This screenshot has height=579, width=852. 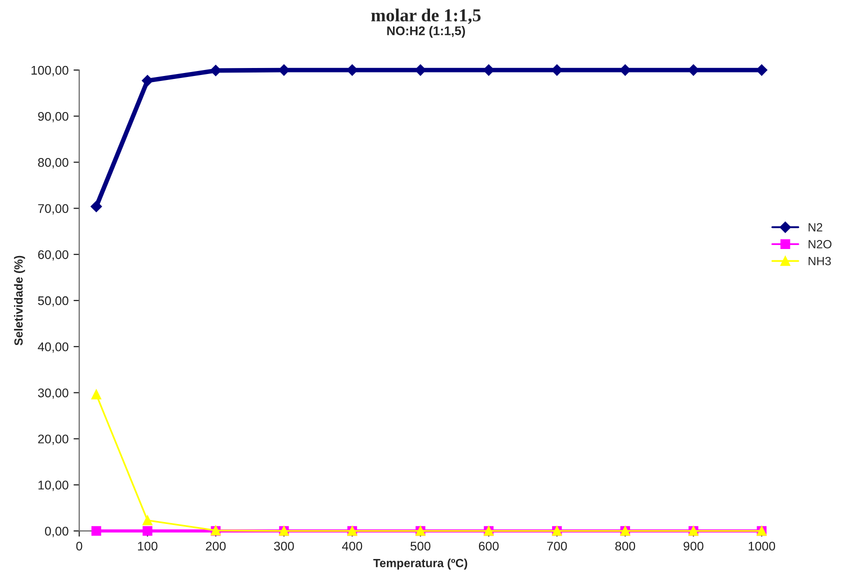 I want to click on y-tick-label: 50,00, so click(x=53, y=301).